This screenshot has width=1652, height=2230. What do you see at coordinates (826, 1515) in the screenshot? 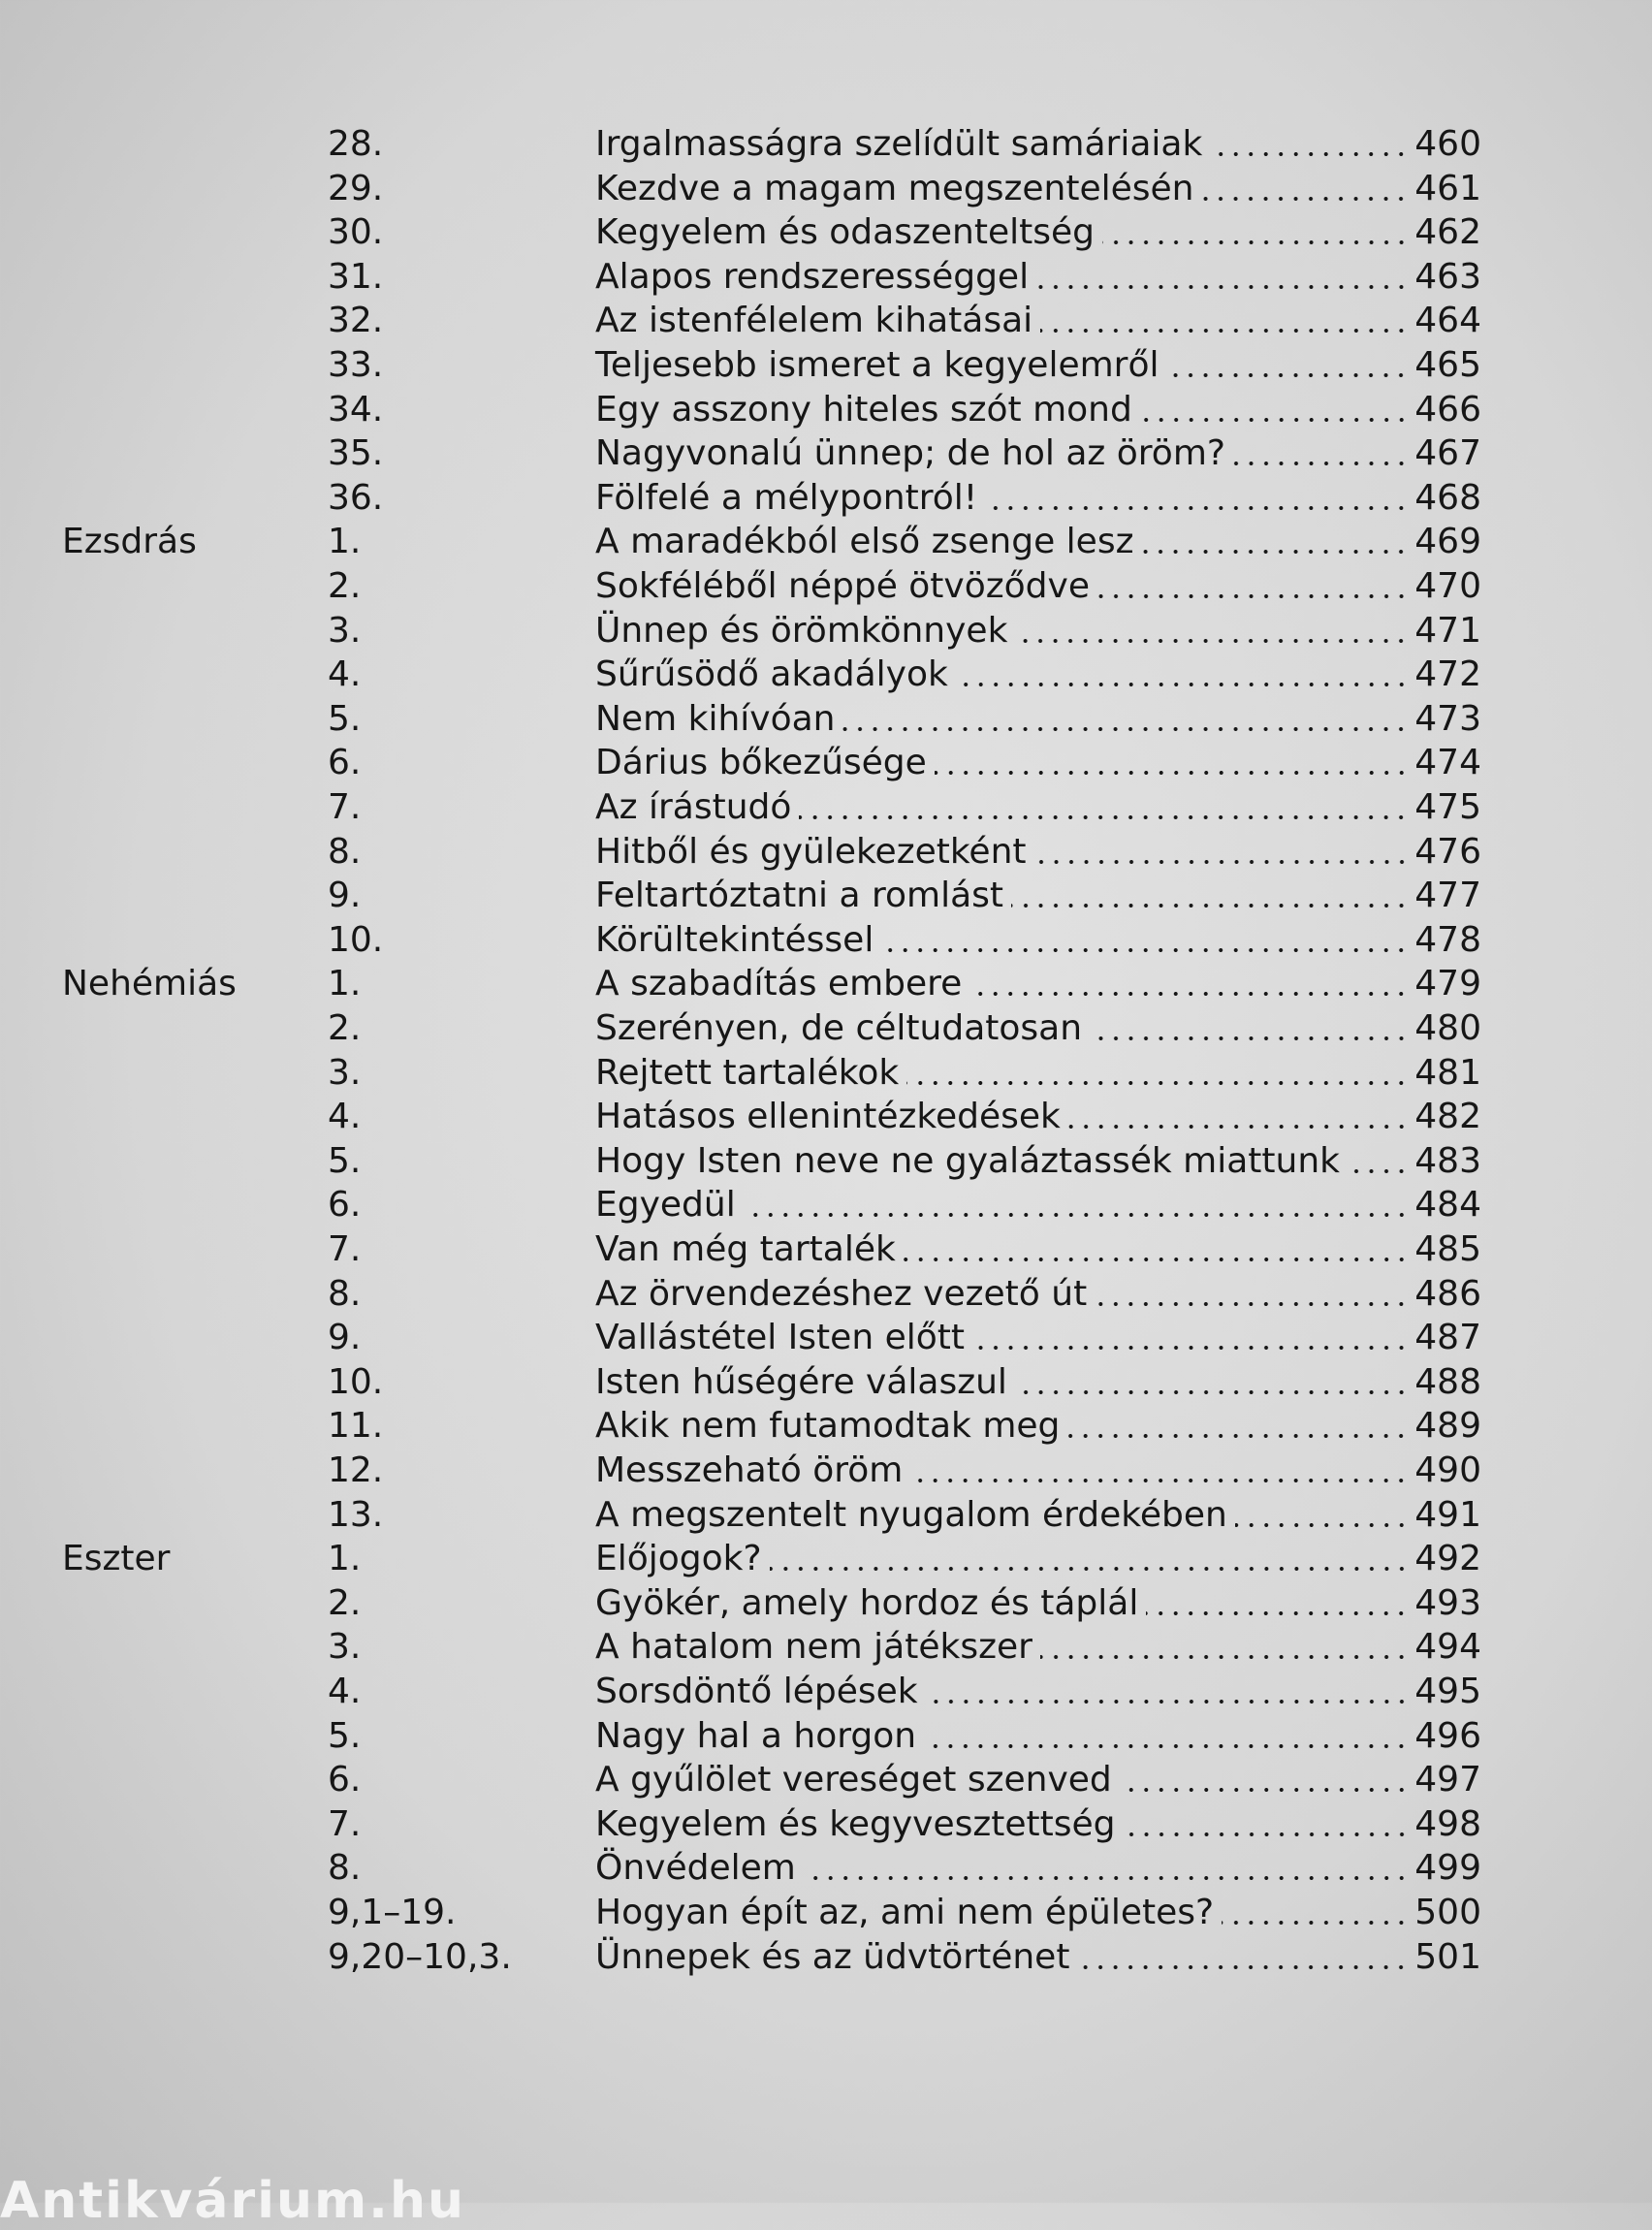
I see `toc-row: 13. A megszentelt nyugalom érdekében 491` at bounding box center [826, 1515].